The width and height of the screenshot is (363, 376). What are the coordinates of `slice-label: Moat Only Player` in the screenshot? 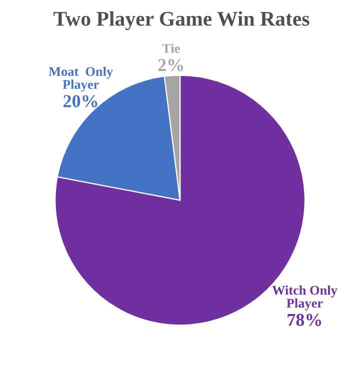 It's located at (80, 79).